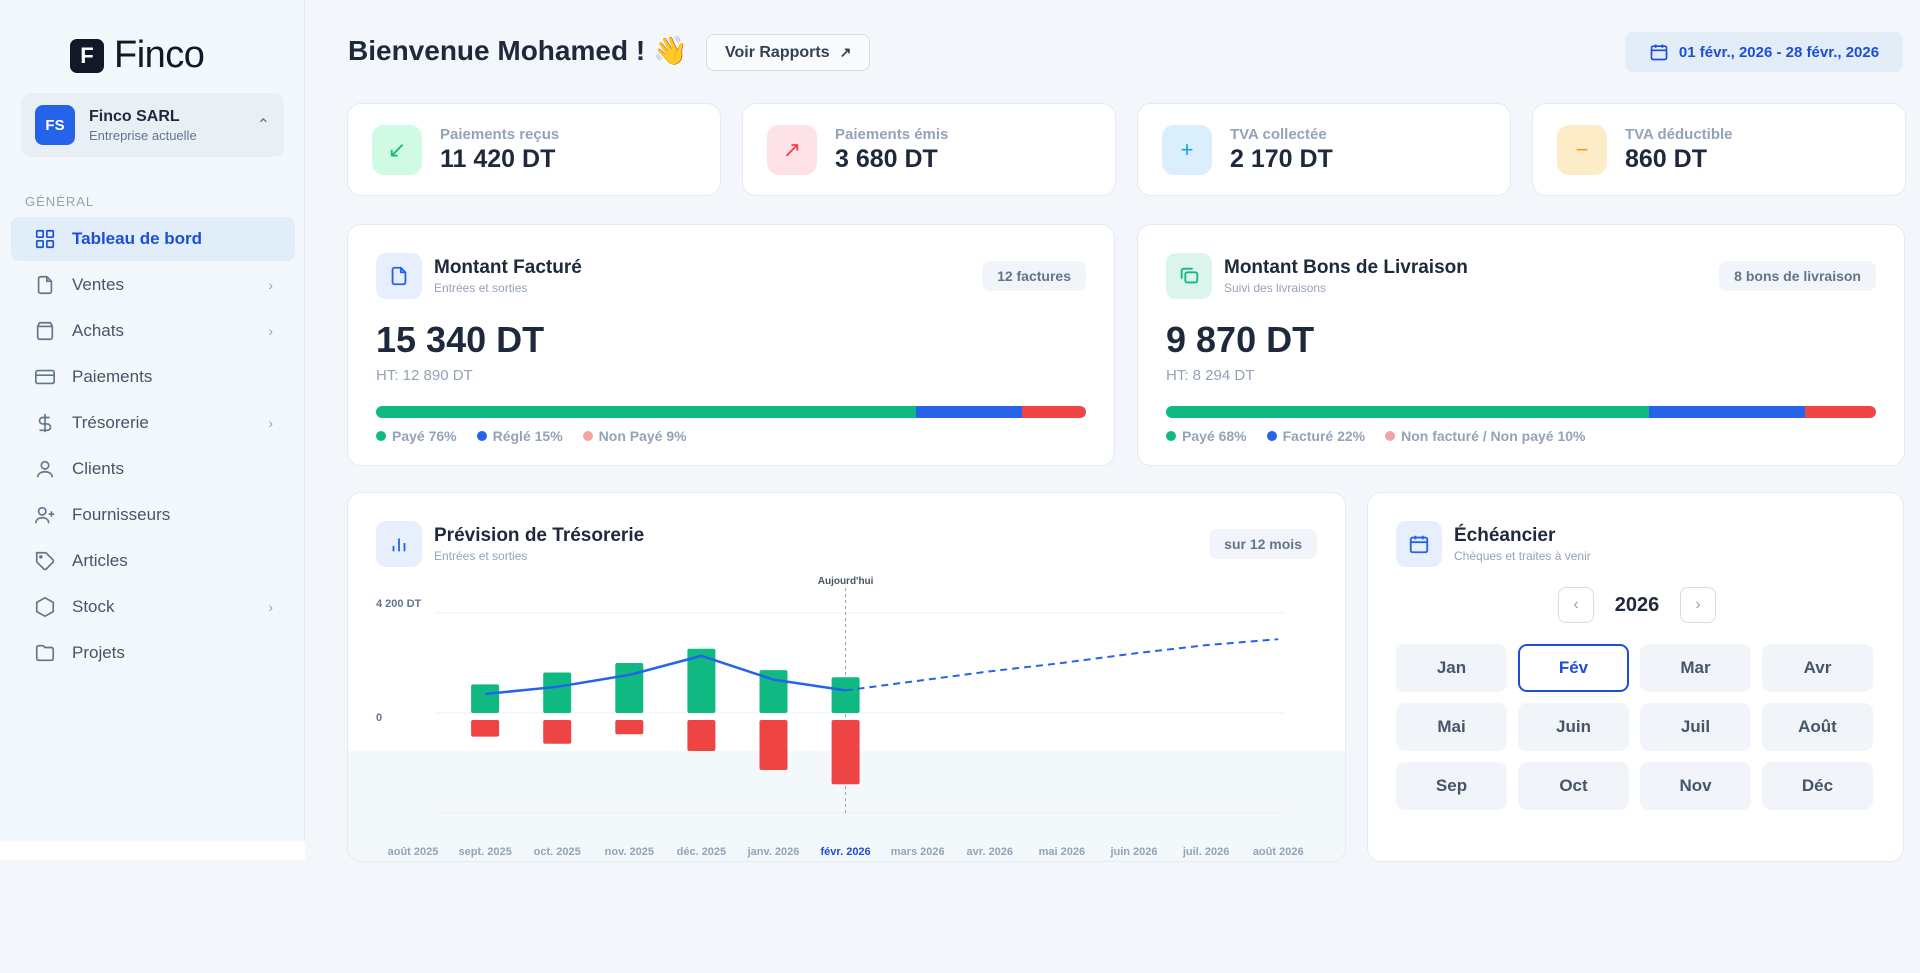  I want to click on sidebar-item-9: Projets, so click(153, 653).